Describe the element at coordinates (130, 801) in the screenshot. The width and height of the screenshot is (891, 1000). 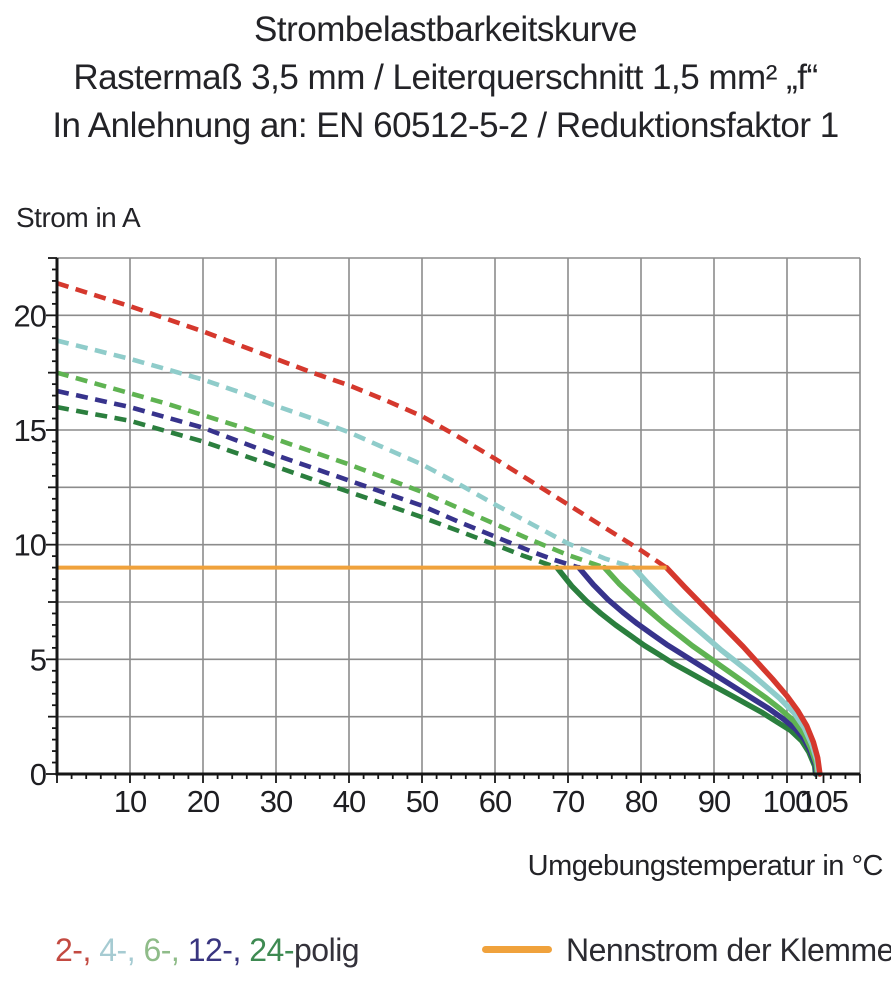
I see `x-tick-label: 10` at that location.